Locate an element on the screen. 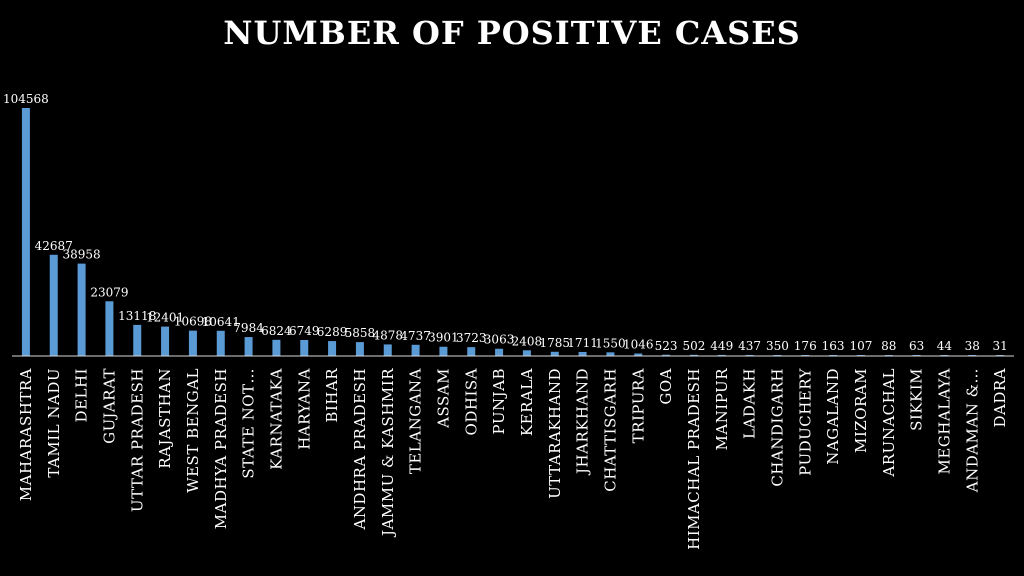 This screenshot has width=1024, height=576. category-label: TRIPURA is located at coordinates (638, 405).